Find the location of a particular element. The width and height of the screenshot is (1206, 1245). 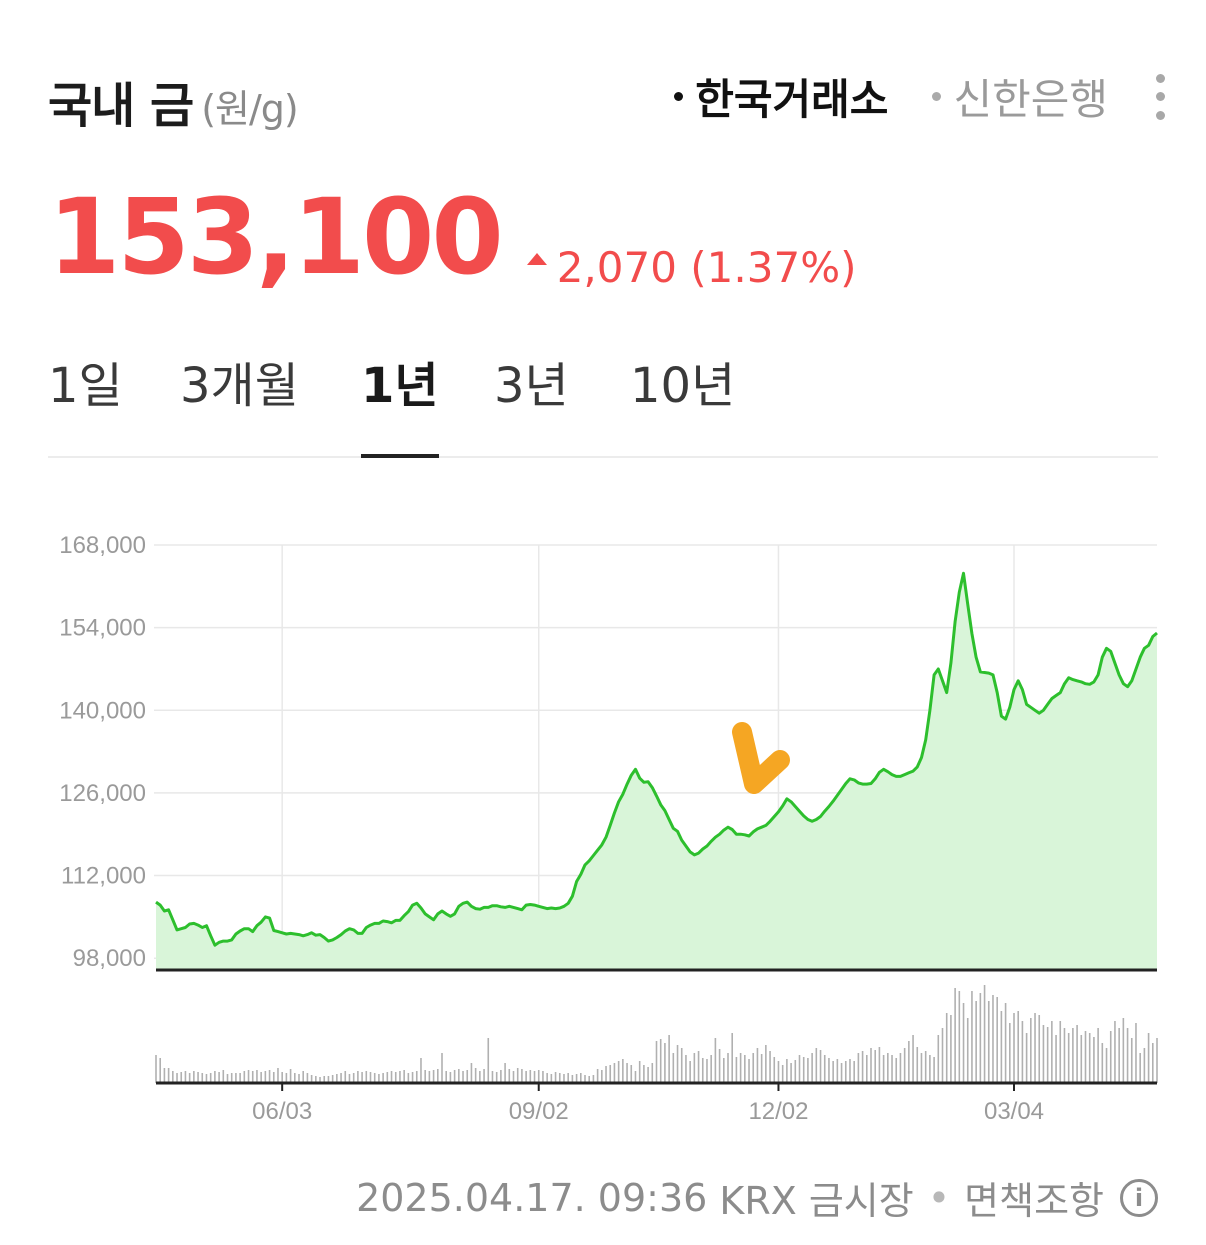

tab-1d: 1일 is located at coordinates (85, 386).